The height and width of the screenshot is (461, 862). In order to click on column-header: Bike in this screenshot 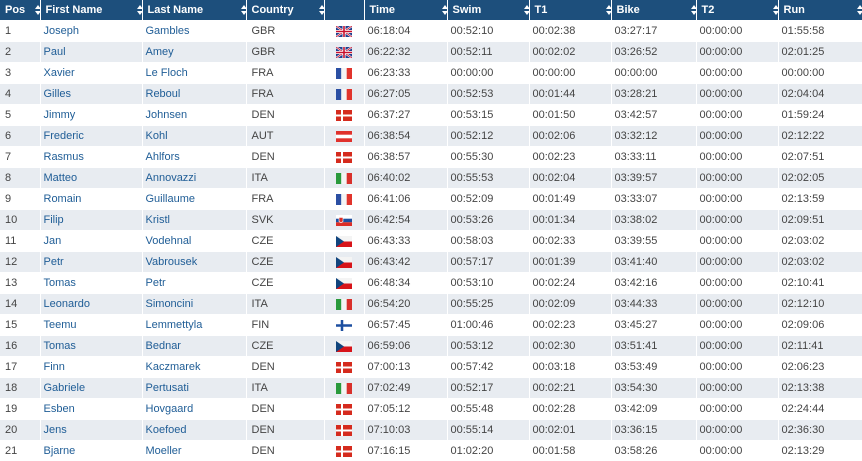, I will do `click(654, 10)`.